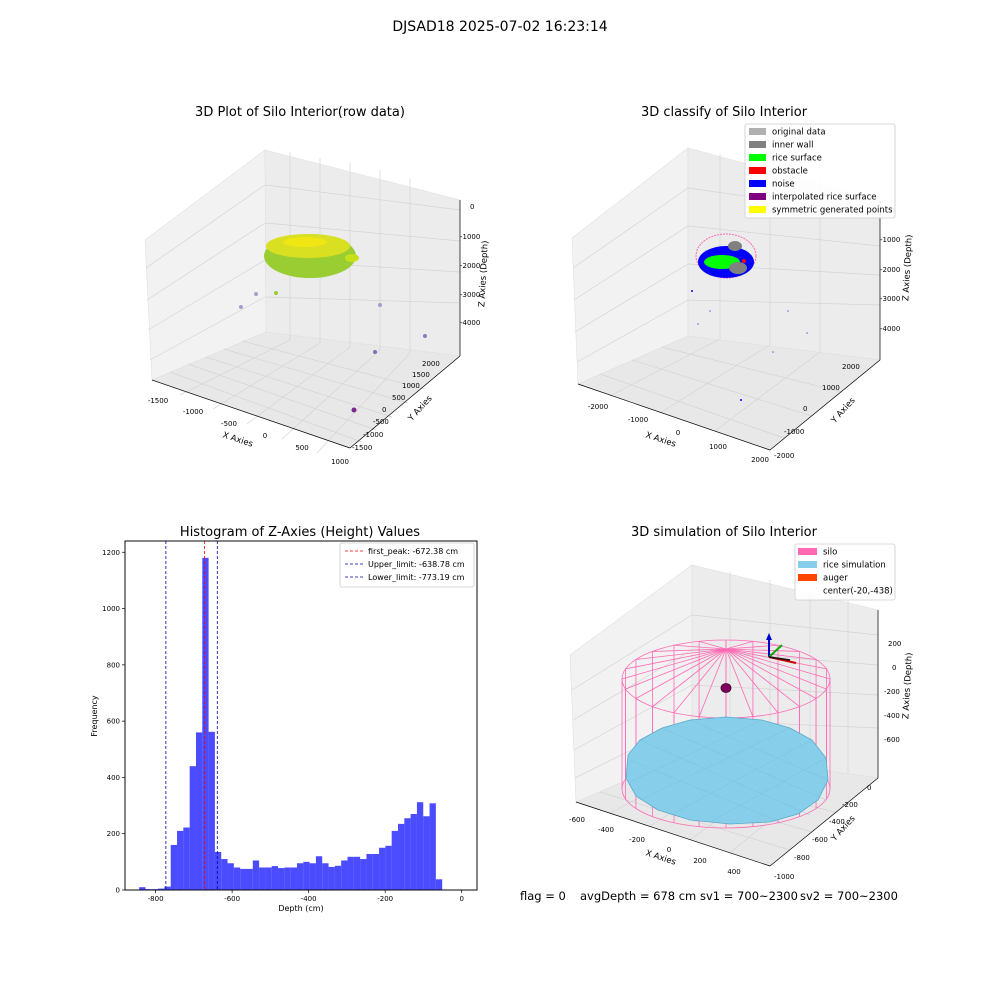 The height and width of the screenshot is (1000, 1000). What do you see at coordinates (385, 899) in the screenshot?
I see `x-tick-label: -200` at bounding box center [385, 899].